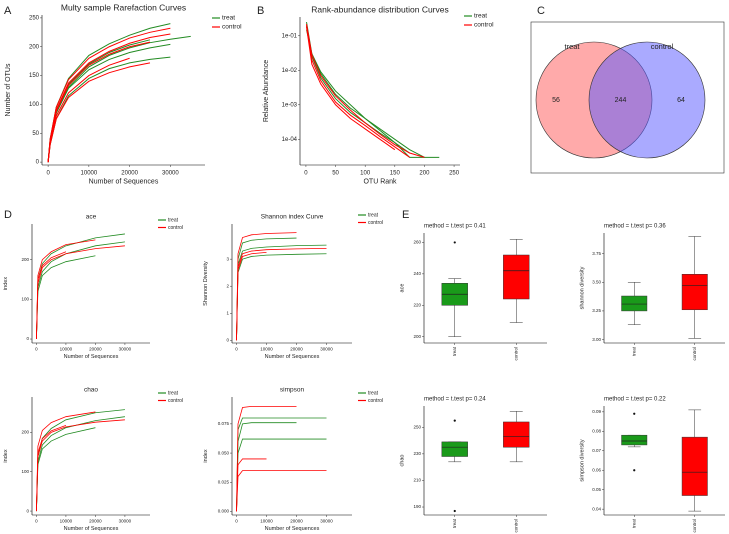  I want to click on venn-set-label: treat, so click(572, 46).